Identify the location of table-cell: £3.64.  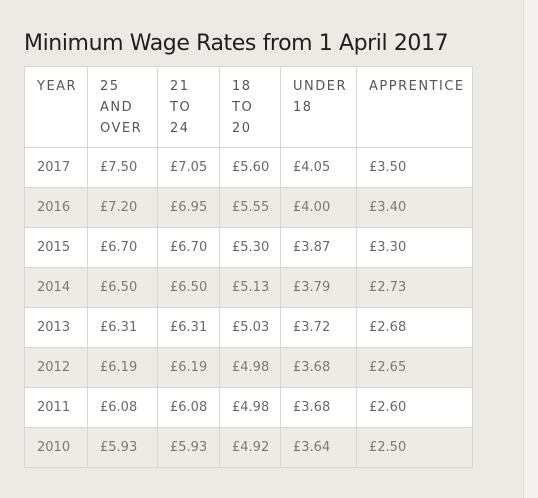
(318, 447).